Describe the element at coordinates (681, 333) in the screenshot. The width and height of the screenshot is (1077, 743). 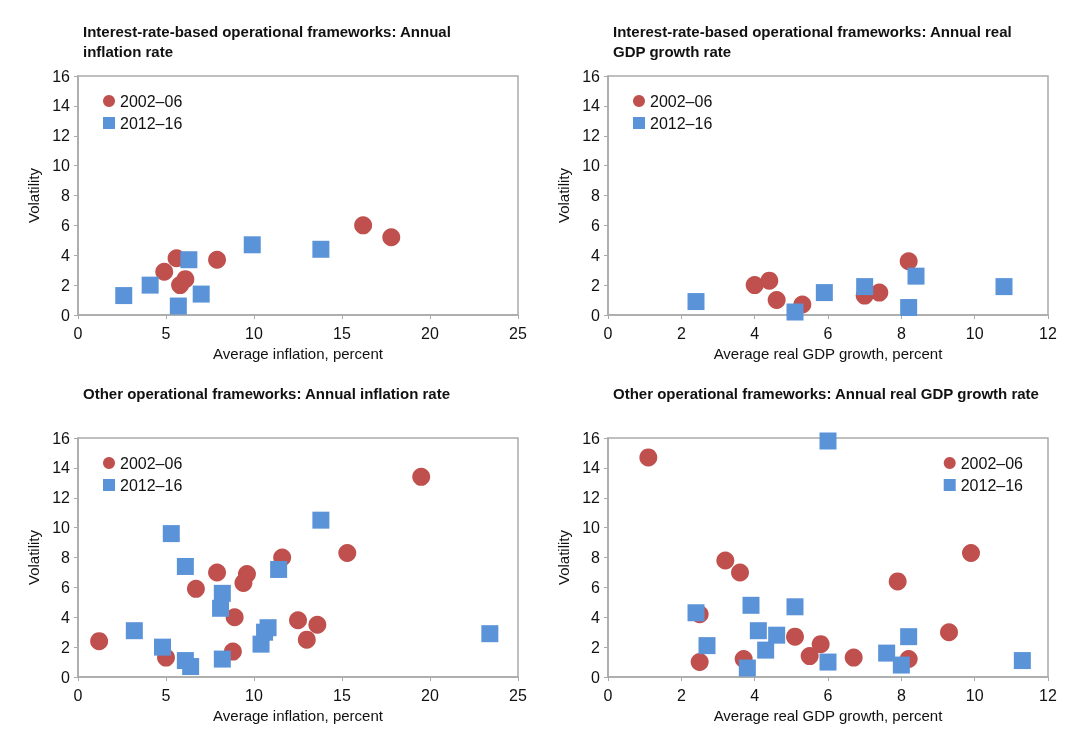
I see `x-tick-label: 2` at that location.